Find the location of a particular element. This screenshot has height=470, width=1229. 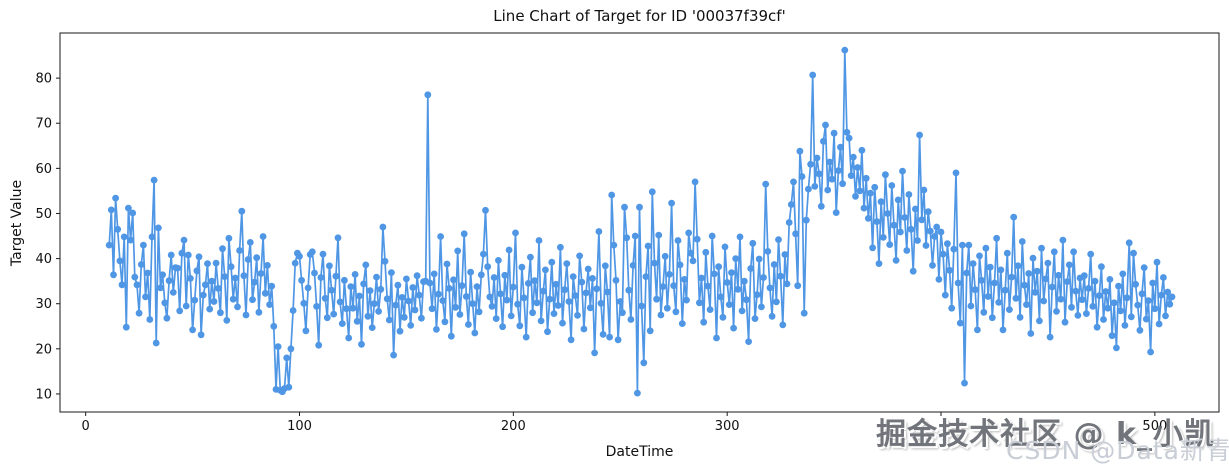

watermark-csdn: CSDN @Data新青年 is located at coordinates (1117, 450).